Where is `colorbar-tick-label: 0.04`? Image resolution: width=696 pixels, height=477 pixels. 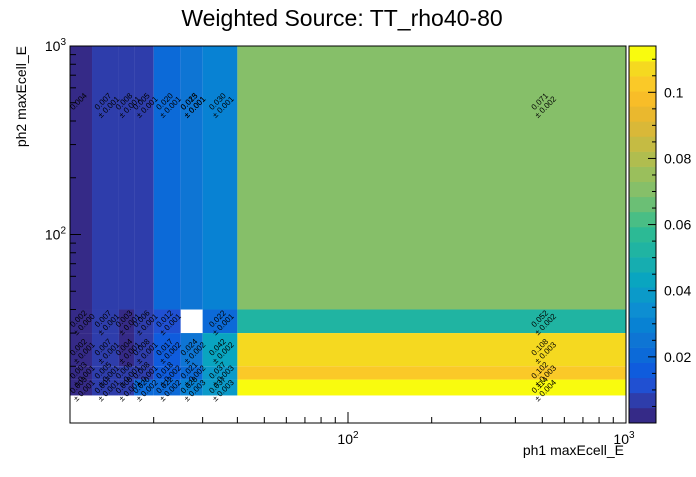
colorbar-tick-label: 0.04 is located at coordinates (677, 291).